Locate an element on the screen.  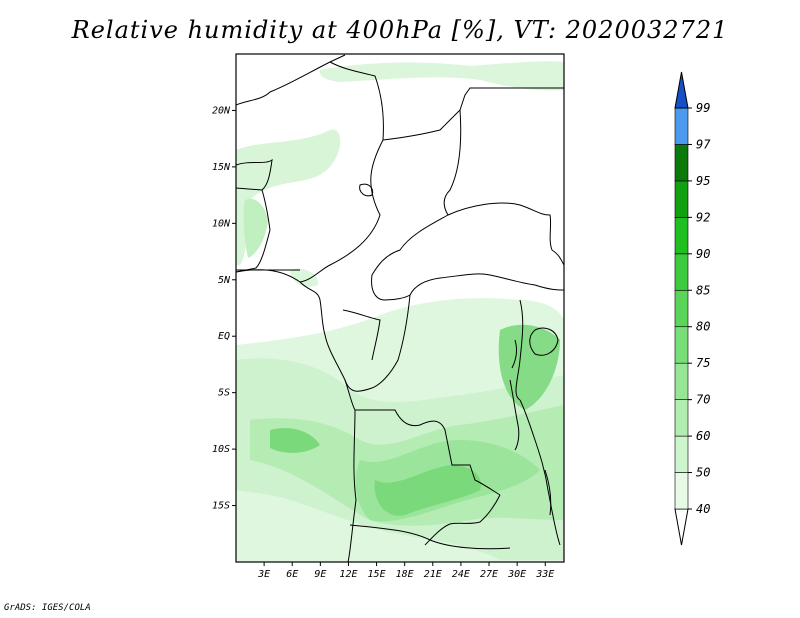
lake-victoria is located at coordinates (544, 341).